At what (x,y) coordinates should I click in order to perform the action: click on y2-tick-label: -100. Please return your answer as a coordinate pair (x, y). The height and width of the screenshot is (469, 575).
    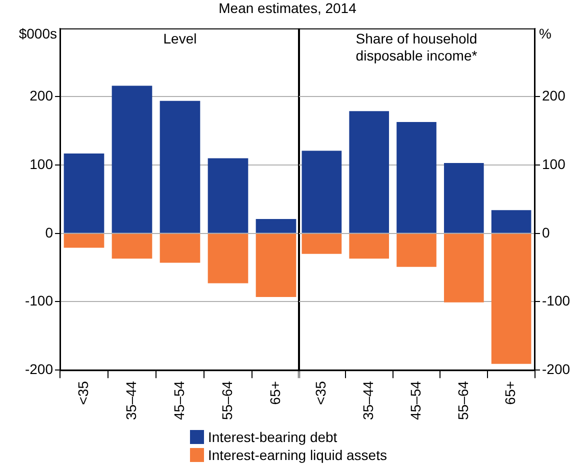
    Looking at the image, I should click on (556, 300).